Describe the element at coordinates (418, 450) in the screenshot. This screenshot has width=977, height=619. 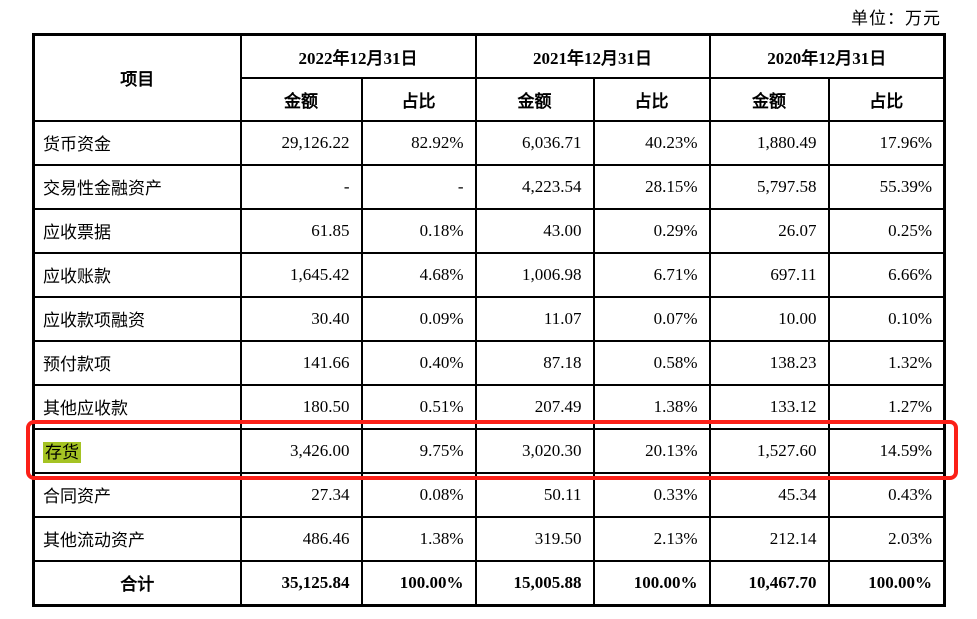
I see `value-cell: 9.75%` at that location.